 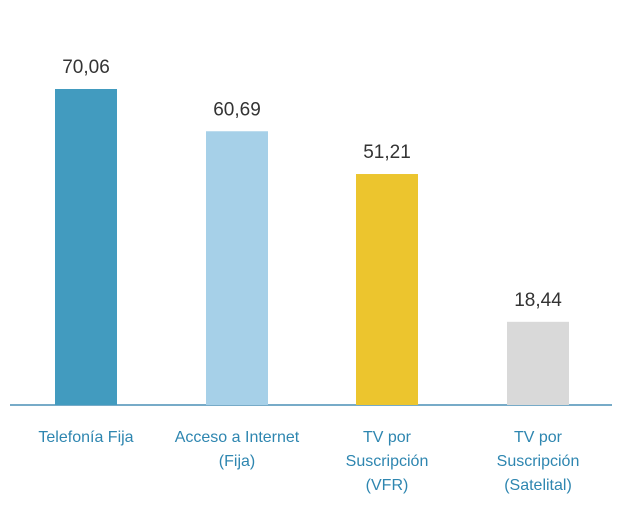 What do you see at coordinates (387, 461) in the screenshot?
I see `x-tick-label: TV por Suscripción (VFR)` at bounding box center [387, 461].